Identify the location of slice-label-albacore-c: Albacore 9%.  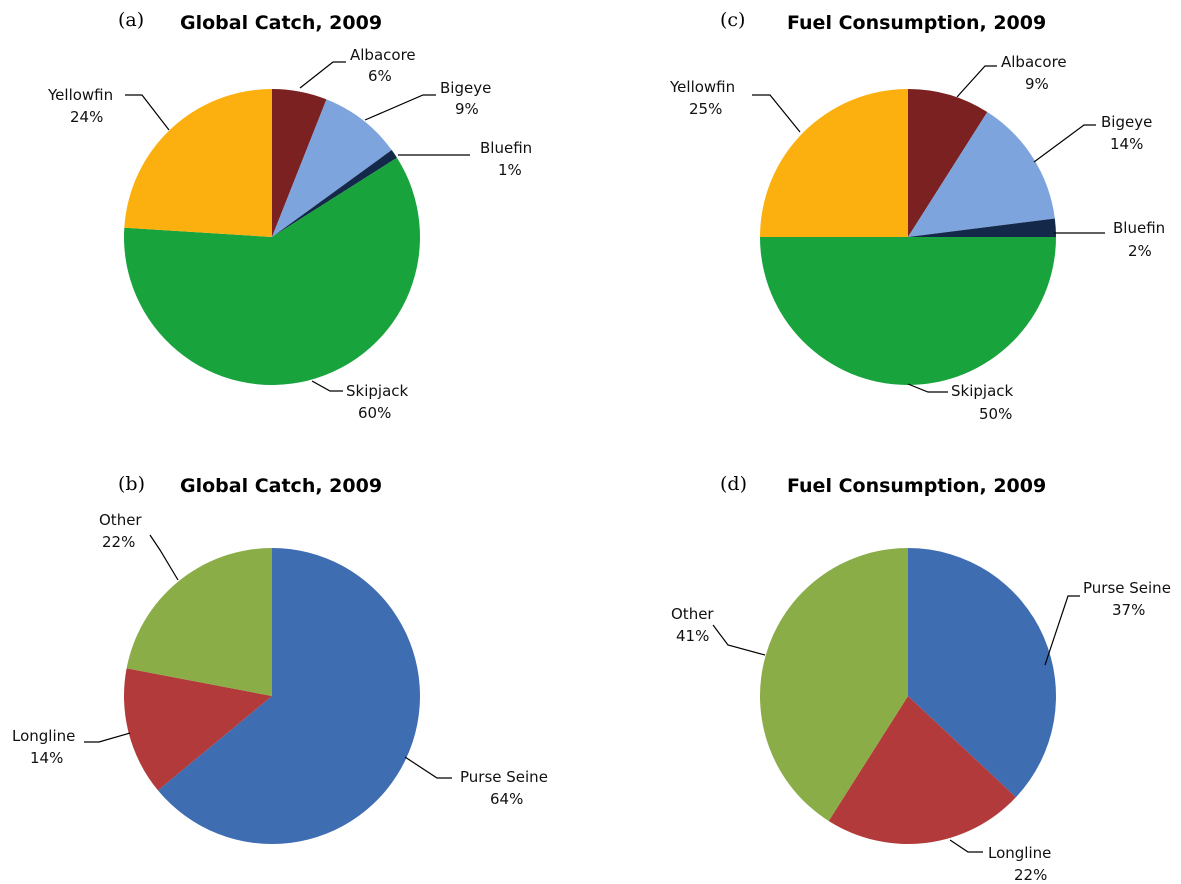
(1011, 75).